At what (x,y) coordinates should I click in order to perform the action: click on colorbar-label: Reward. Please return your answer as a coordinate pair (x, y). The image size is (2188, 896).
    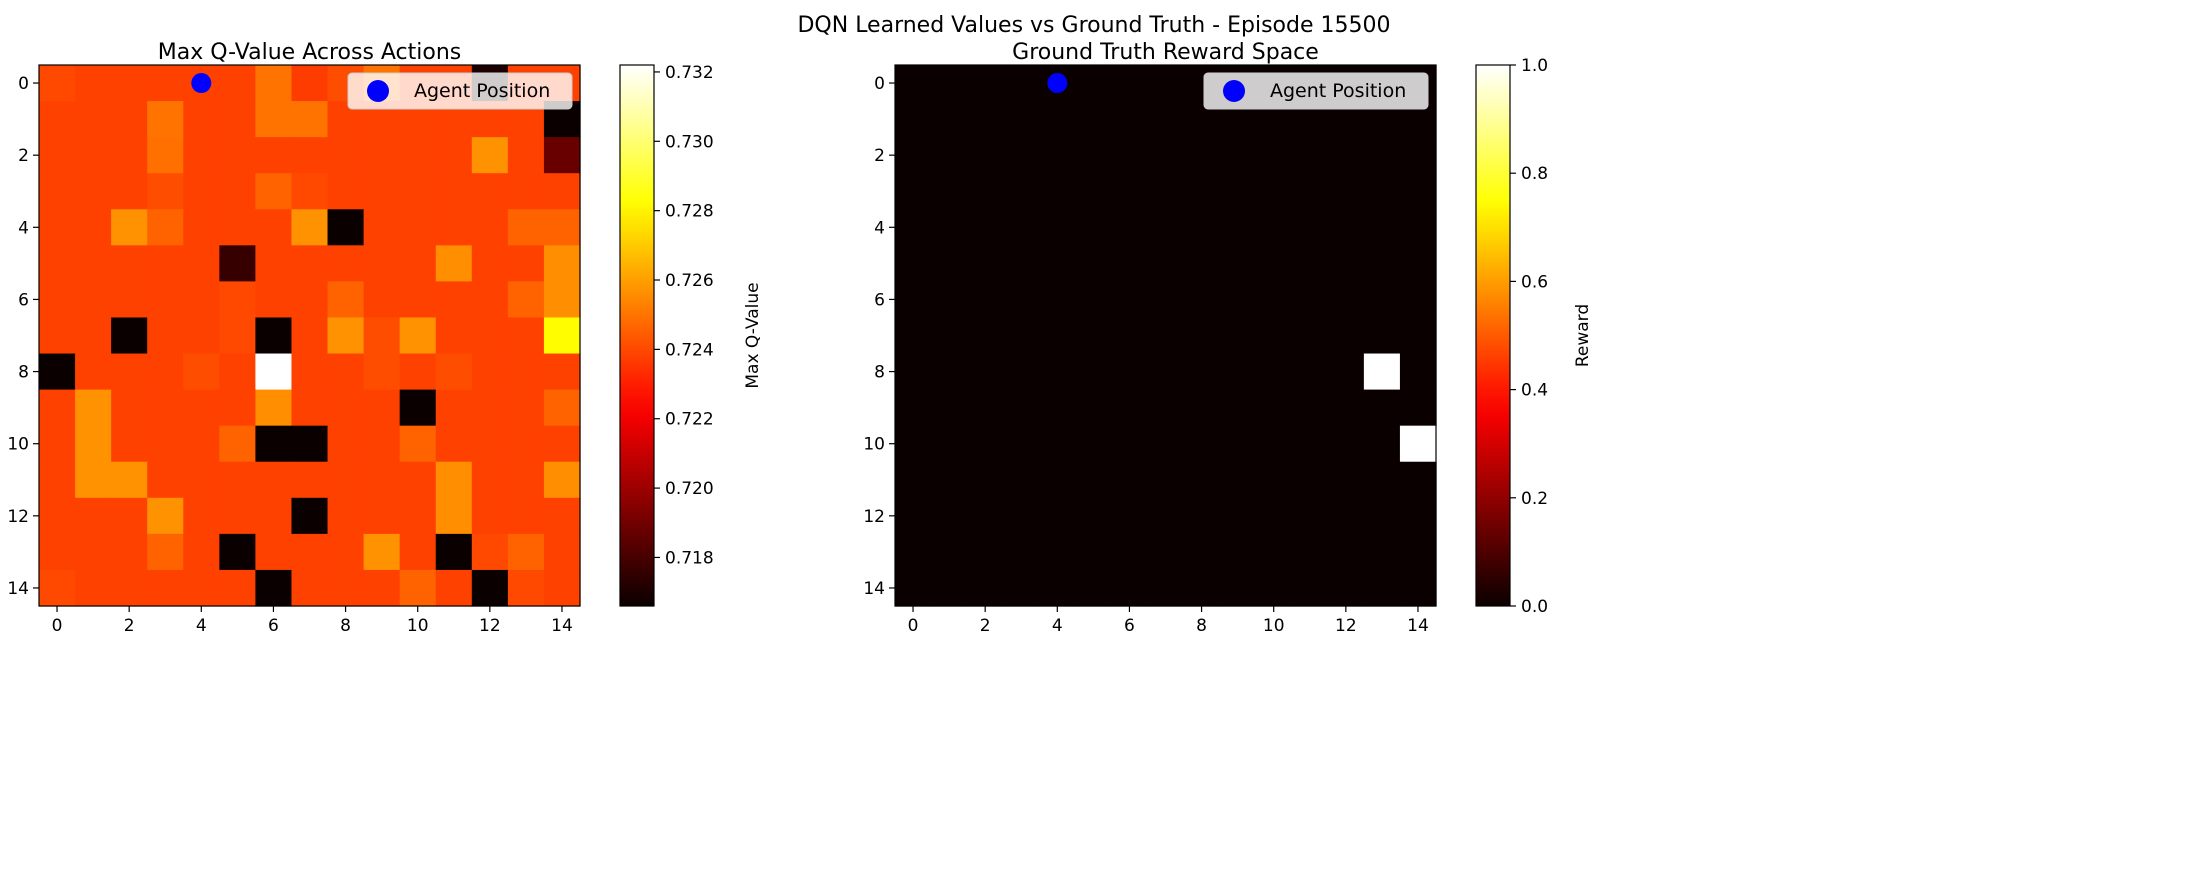
    Looking at the image, I should click on (1583, 335).